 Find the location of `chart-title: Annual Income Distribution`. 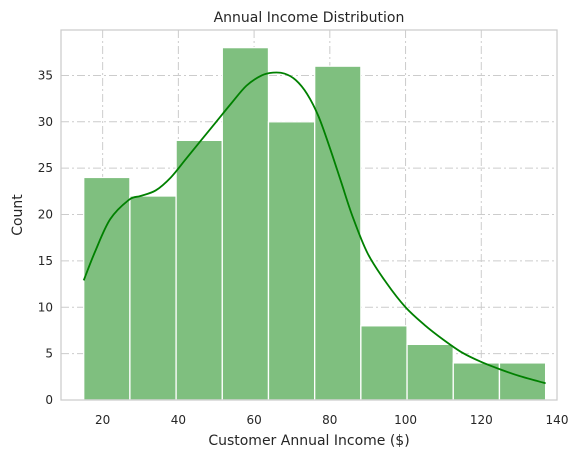

chart-title: Annual Income Distribution is located at coordinates (309, 18).